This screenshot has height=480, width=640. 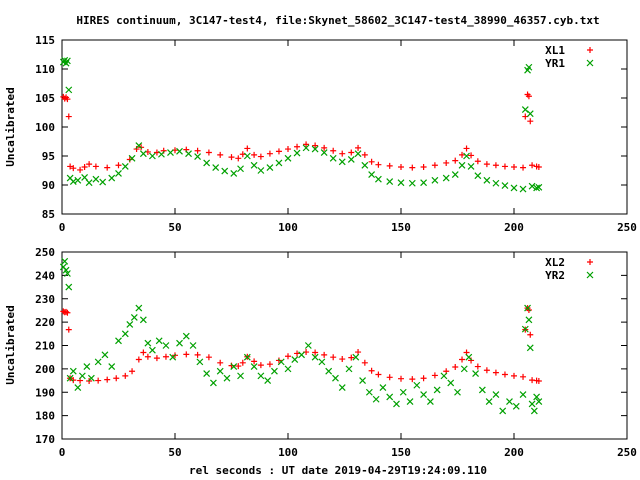 I want to click on upper-x-tick-label: 150, so click(x=401, y=227).